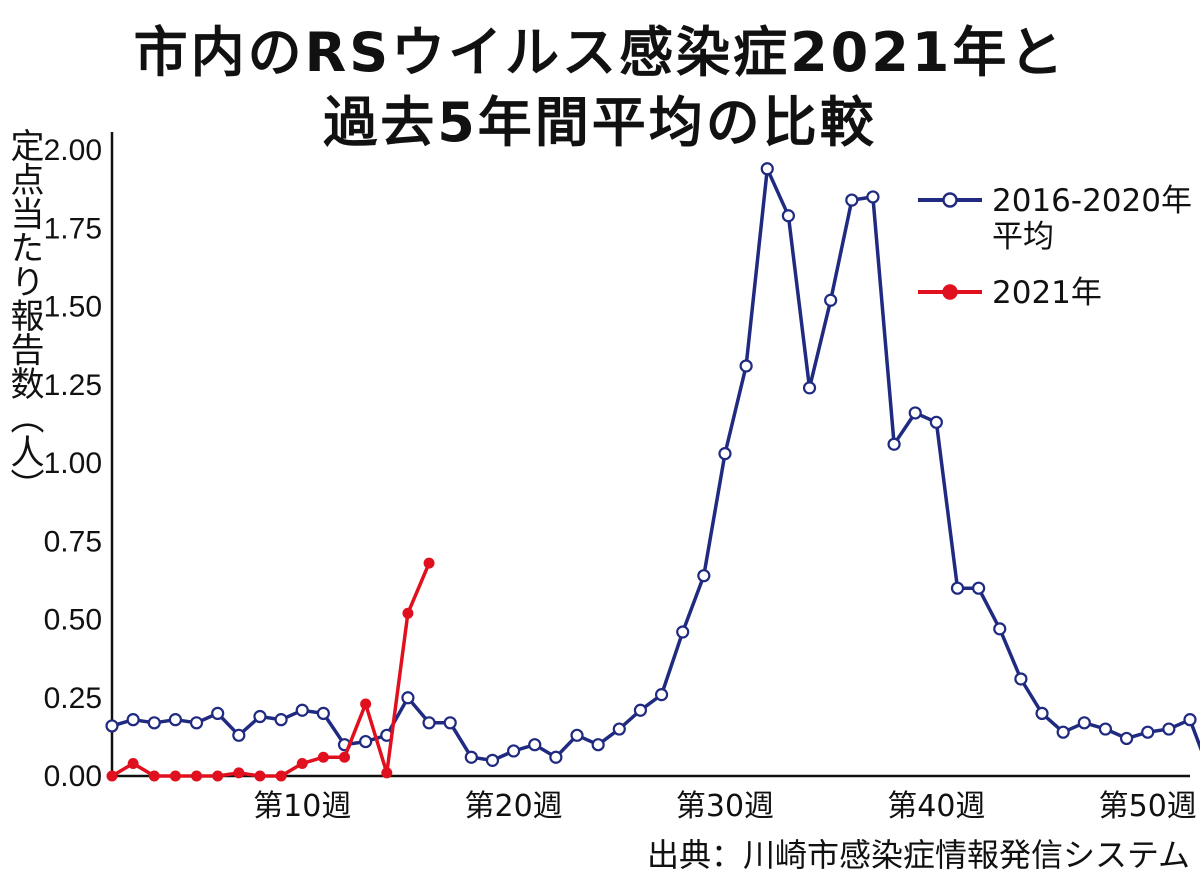 This screenshot has height=876, width=1200. What do you see at coordinates (514, 806) in the screenshot?
I see `x-tick-label: 第20週` at bounding box center [514, 806].